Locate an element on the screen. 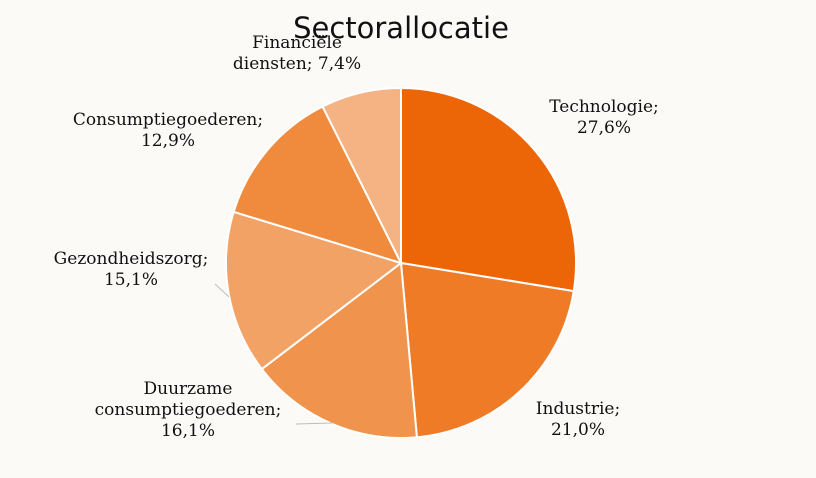 The width and height of the screenshot is (816, 478). pie-slice-financi-le-diensten is located at coordinates (361, 175).